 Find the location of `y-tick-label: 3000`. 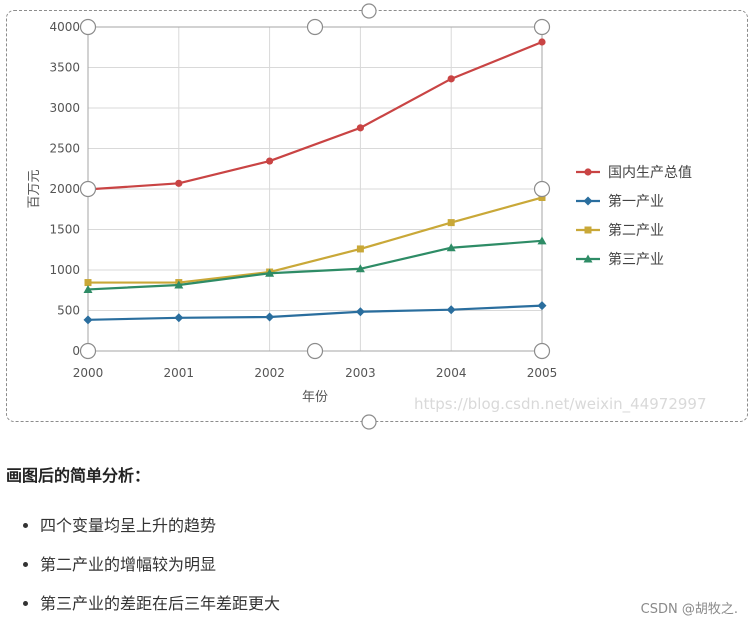

y-tick-label: 3000 is located at coordinates (64, 108).